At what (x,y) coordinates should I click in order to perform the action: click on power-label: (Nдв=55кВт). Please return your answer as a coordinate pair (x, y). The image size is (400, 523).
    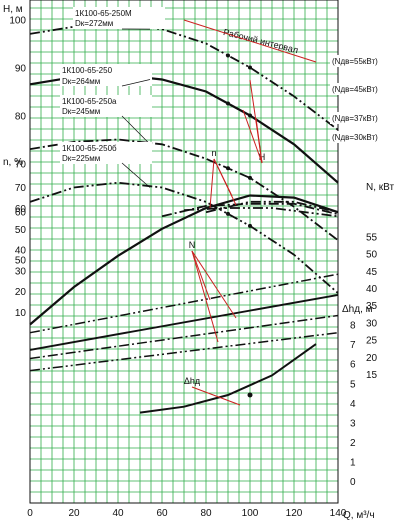
    Looking at the image, I should click on (355, 61).